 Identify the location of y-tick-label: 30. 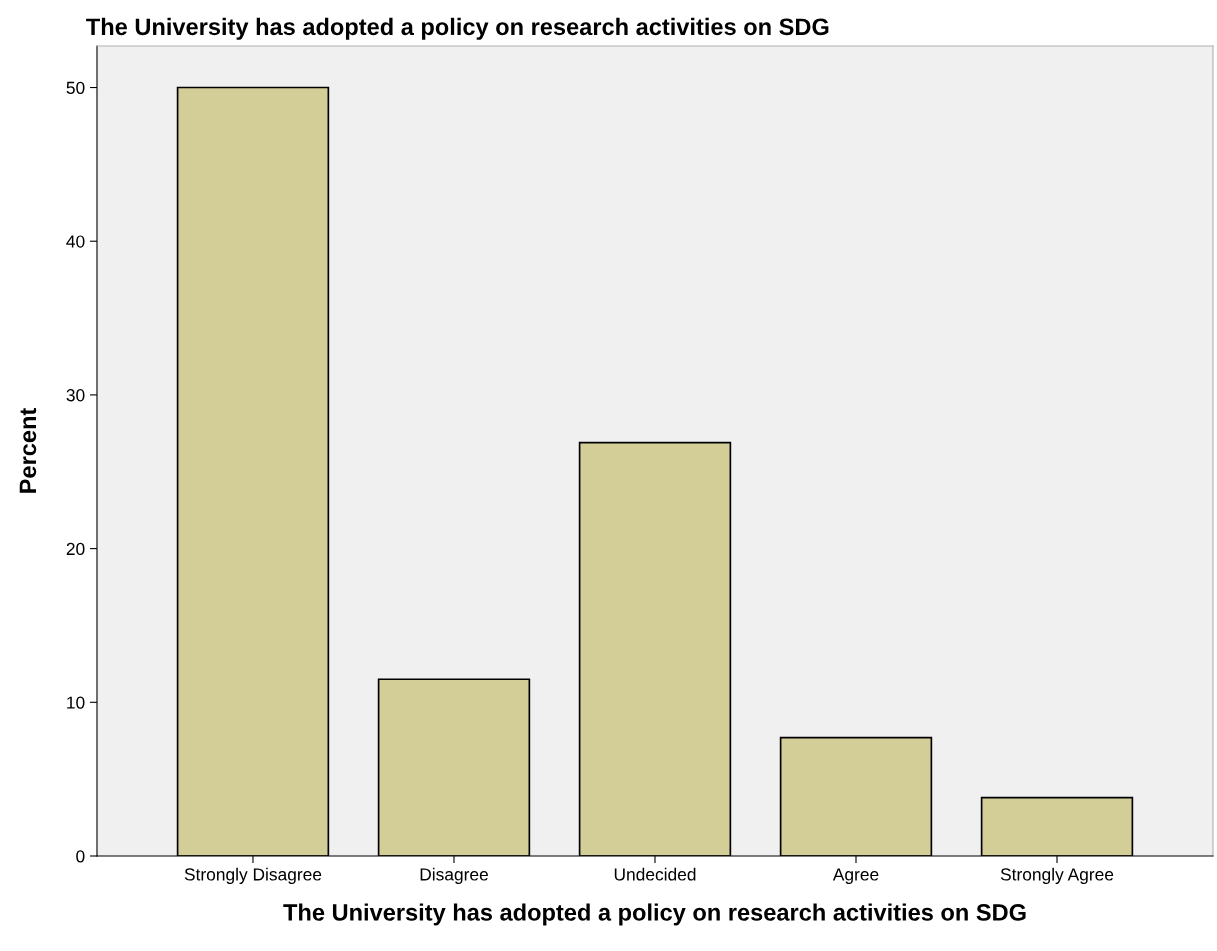
(75, 395).